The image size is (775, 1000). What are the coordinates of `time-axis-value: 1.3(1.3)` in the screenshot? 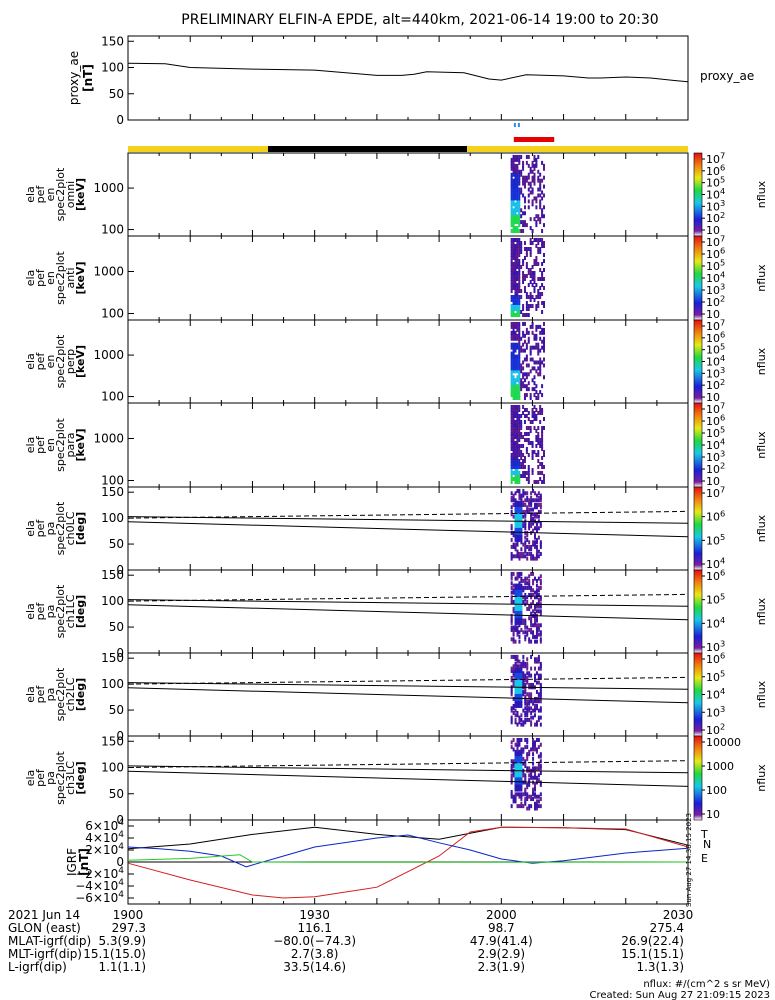 It's located at (660, 967).